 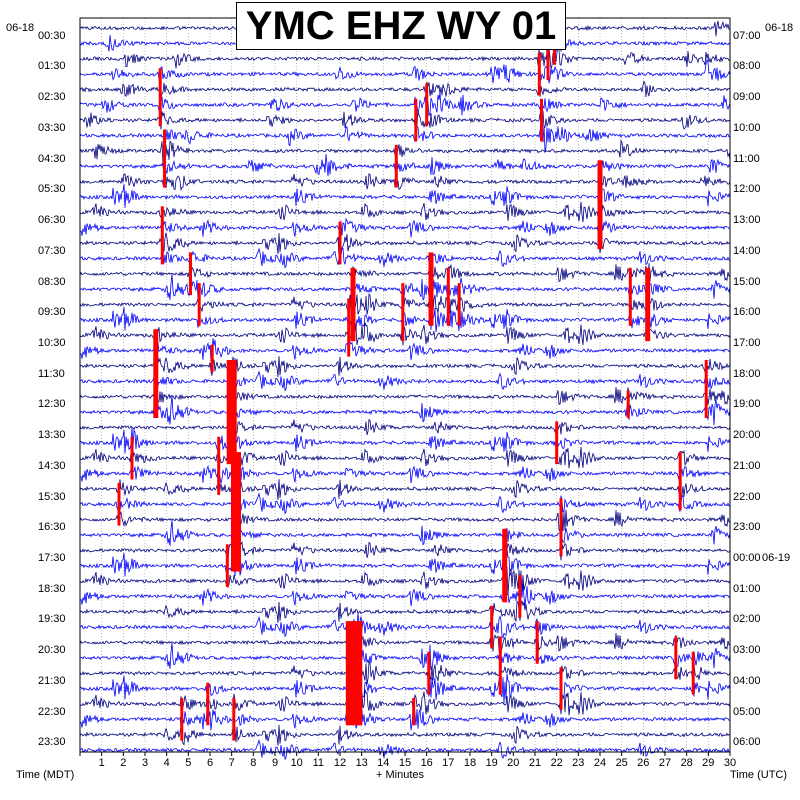 What do you see at coordinates (340, 763) in the screenshot?
I see `x-tick-label: 12` at bounding box center [340, 763].